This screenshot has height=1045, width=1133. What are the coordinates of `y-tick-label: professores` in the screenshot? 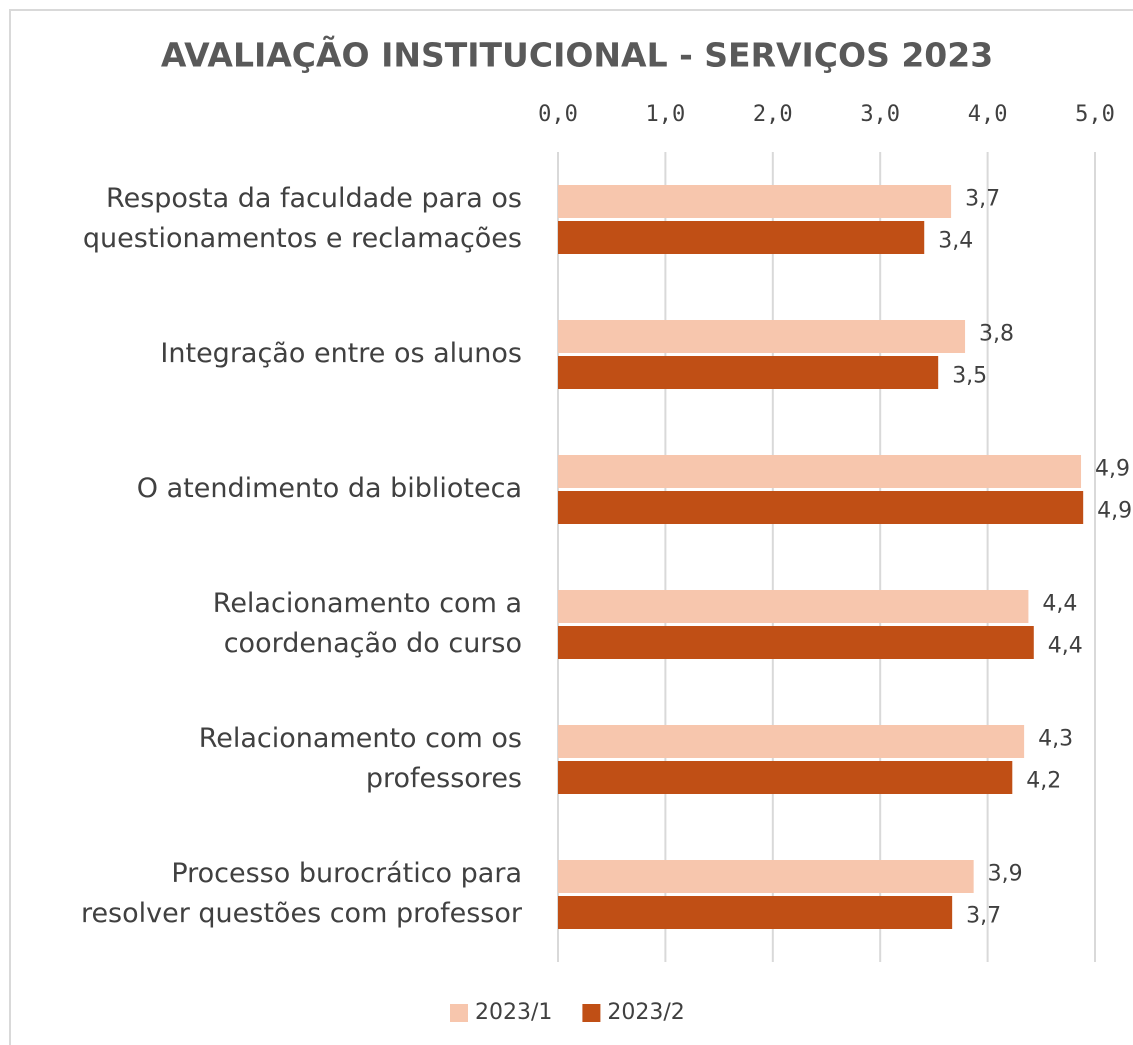 It's located at (444, 778).